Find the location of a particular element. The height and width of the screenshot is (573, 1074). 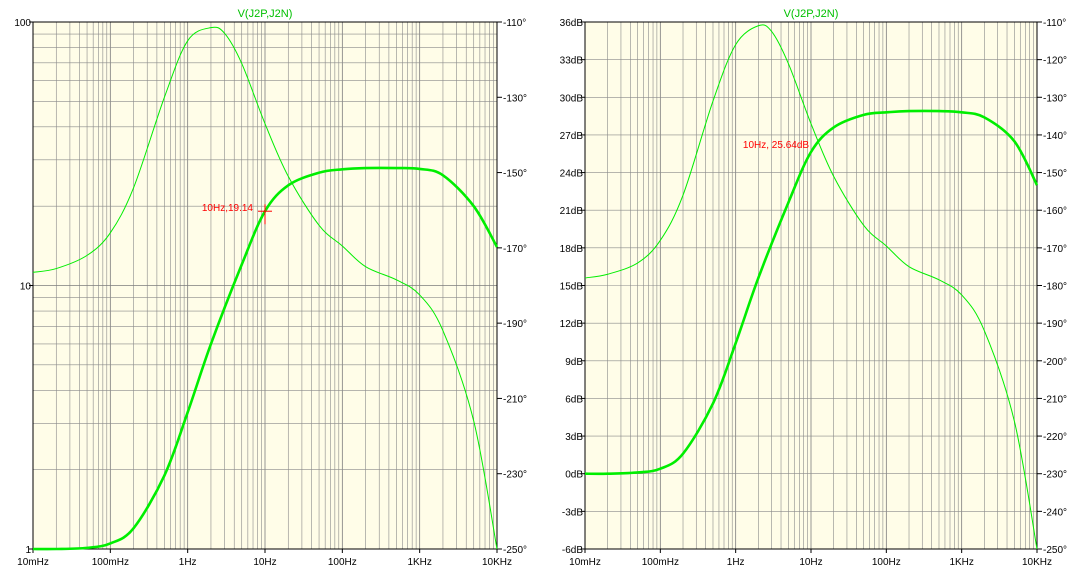

annotation-label: 10Hz, 25.64dB is located at coordinates (776, 145).